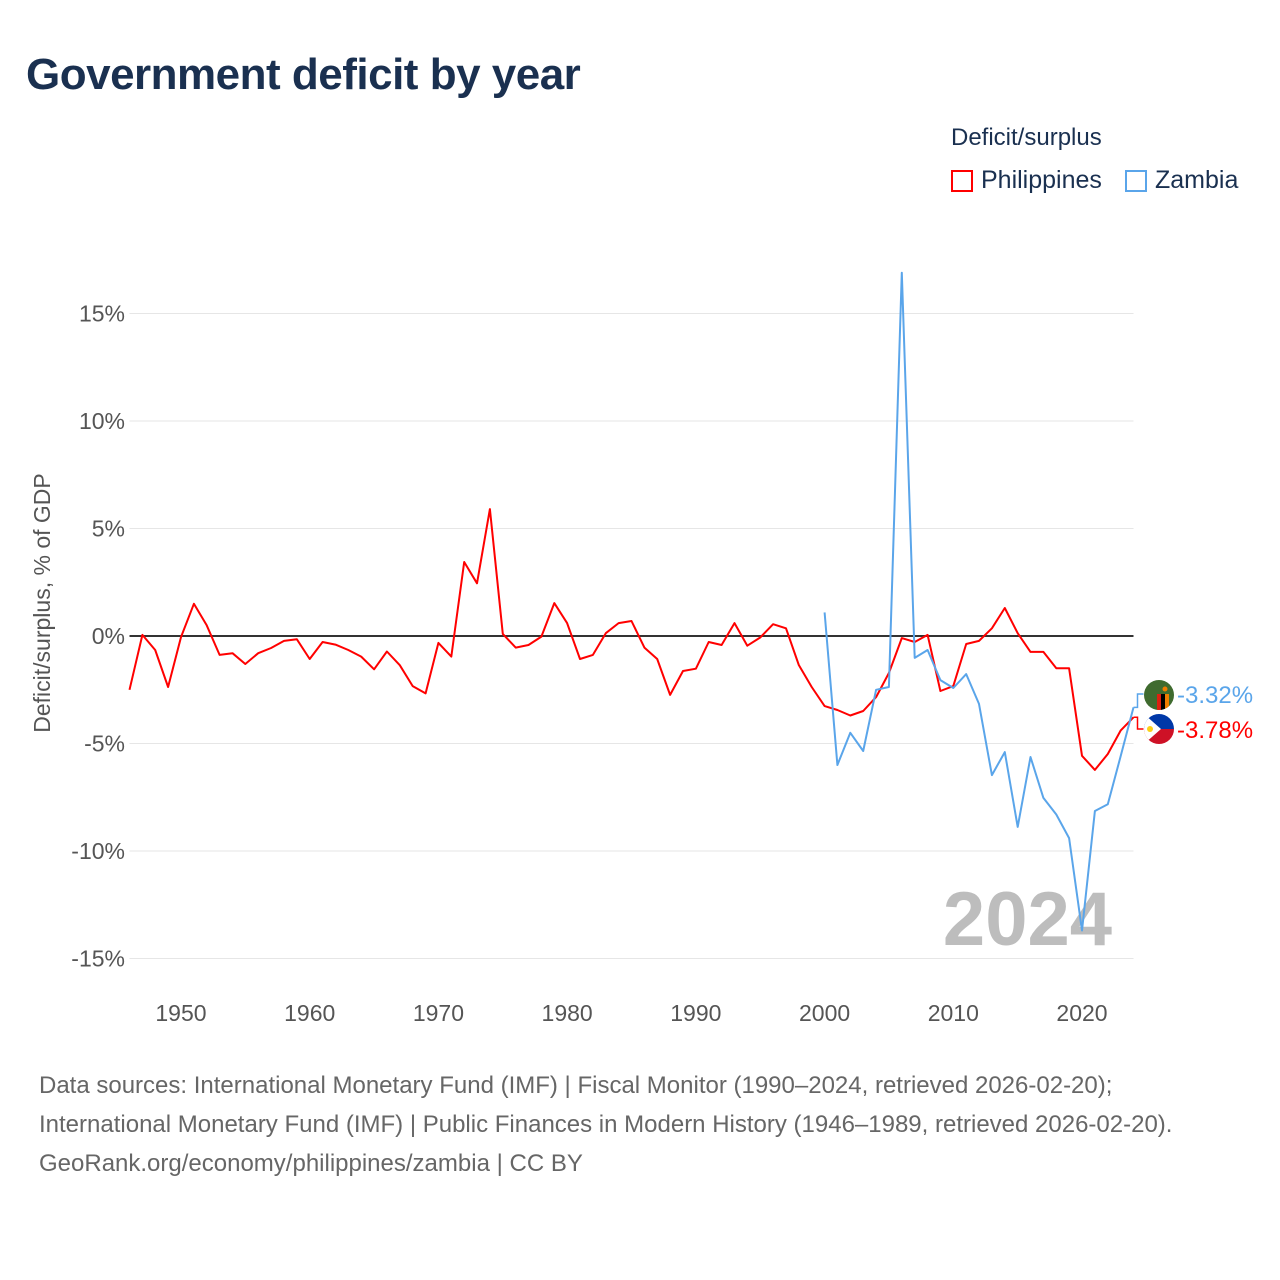 The width and height of the screenshot is (1280, 1280). I want to click on legend-item-zambia: Zambia, so click(1181, 180).